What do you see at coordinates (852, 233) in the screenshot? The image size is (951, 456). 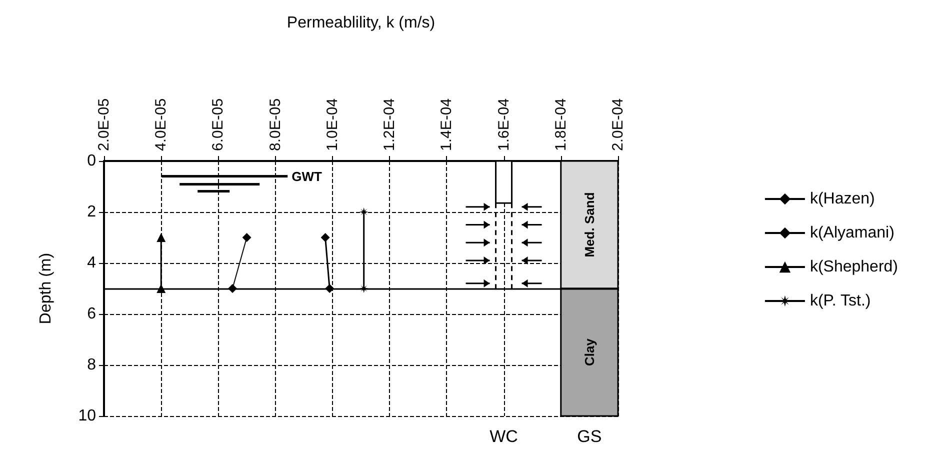 I see `legend-label: k(Alyamani)` at bounding box center [852, 233].